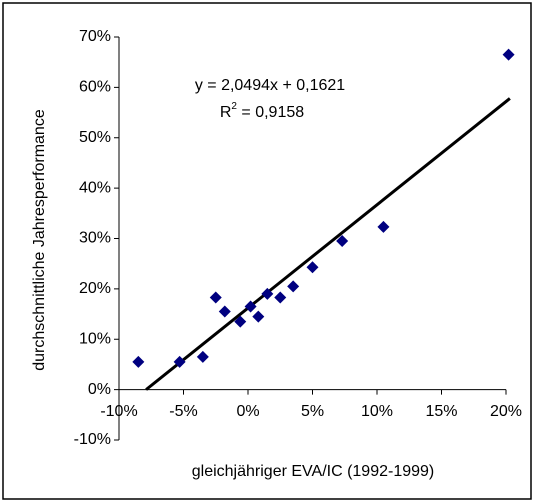 The image size is (535, 503). I want to click on x-tick-label: 20%, so click(506, 411).